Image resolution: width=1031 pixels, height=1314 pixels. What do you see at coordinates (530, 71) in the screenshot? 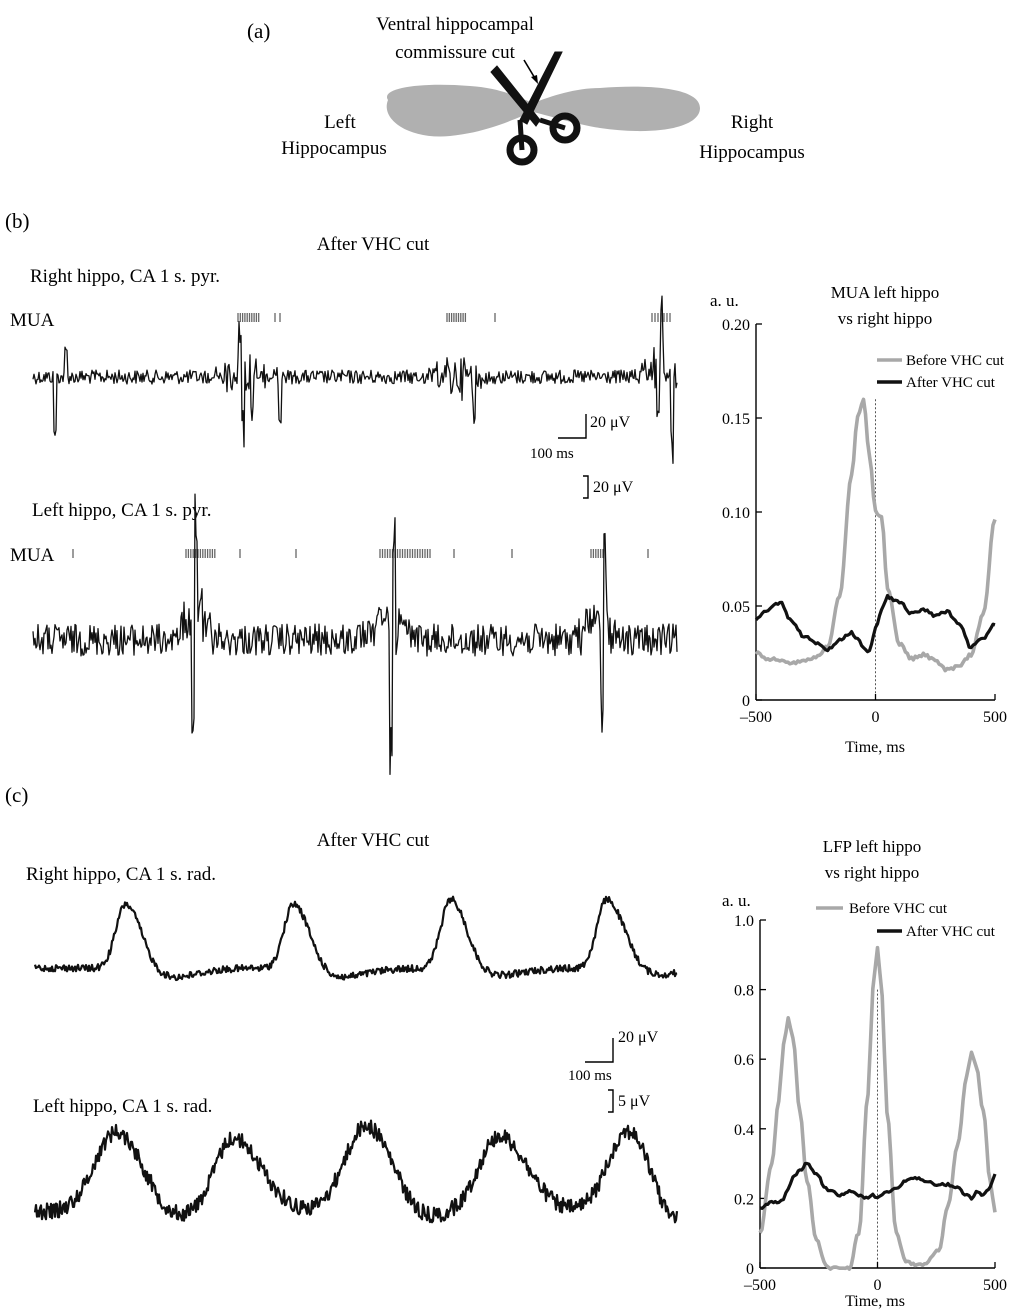
I see `arrow-icon` at bounding box center [530, 71].